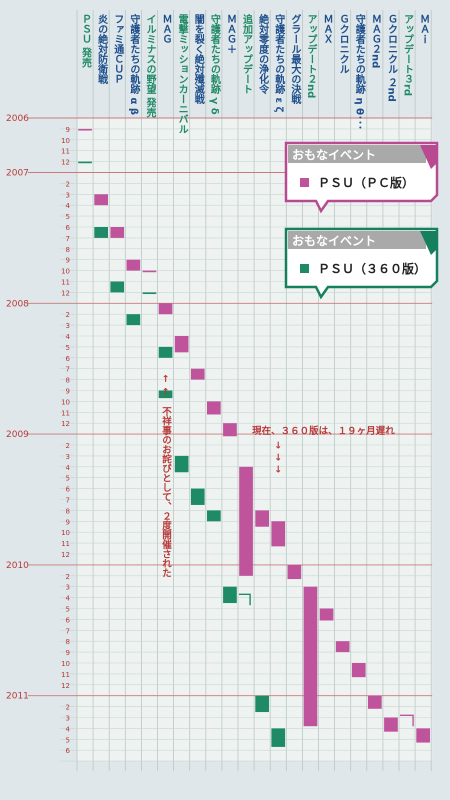 Image resolution: width=450 pixels, height=800 pixels. Describe the element at coordinates (374, 41) in the screenshot. I see `column-label: ＭＡＧ２nd` at that location.